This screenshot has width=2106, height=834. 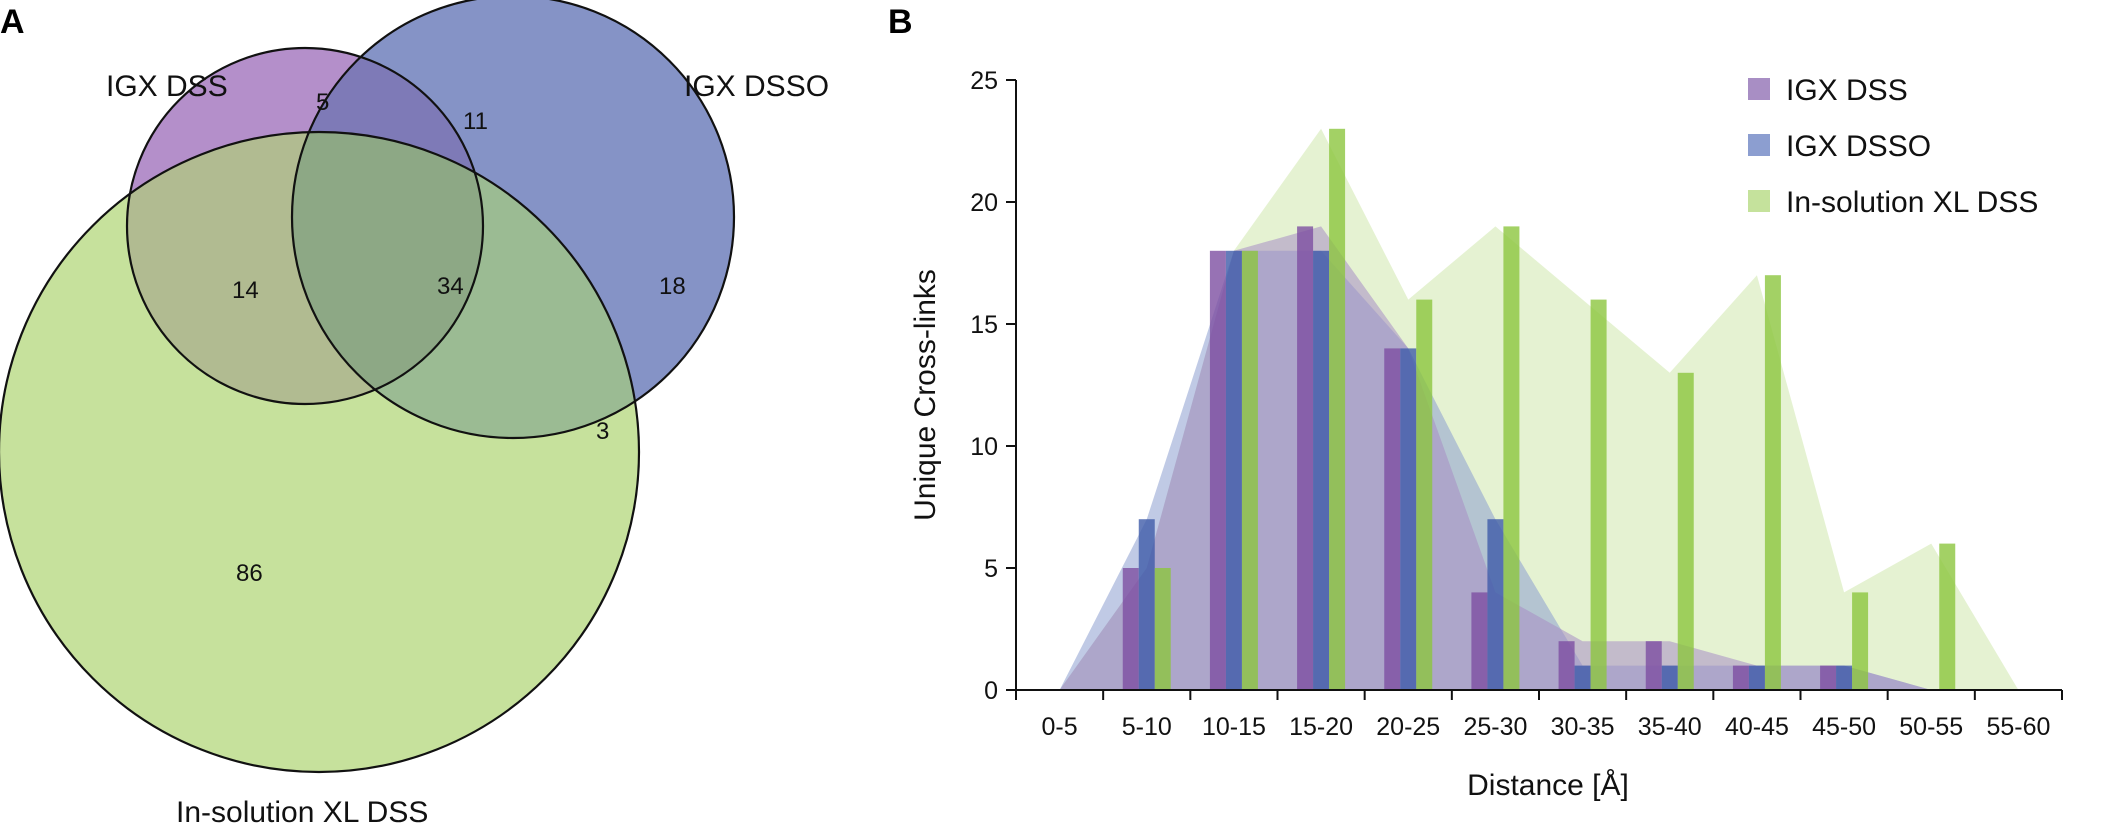 What do you see at coordinates (1060, 727) in the screenshot?
I see `x-tick-label: 0-5` at bounding box center [1060, 727].